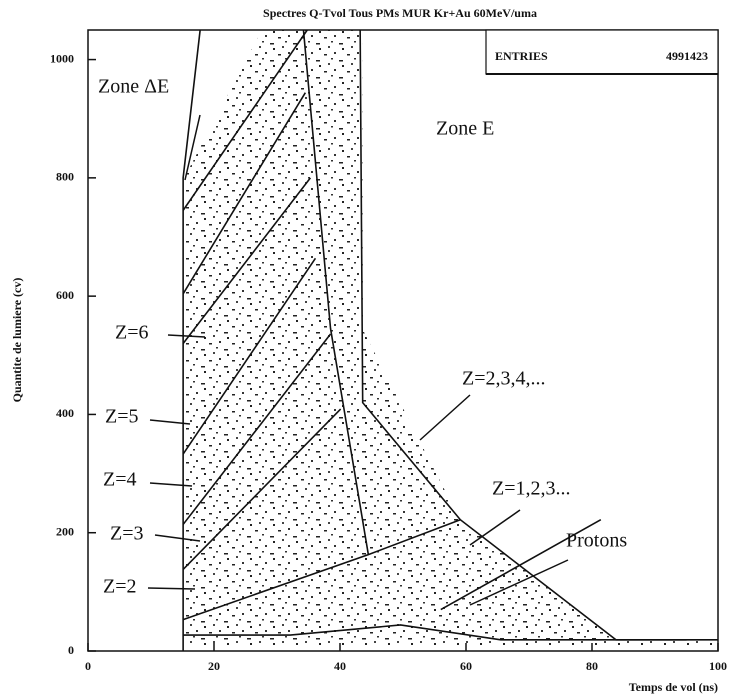  Describe the element at coordinates (673, 687) in the screenshot. I see `x-axis-label: Temps de vol (ns)` at that location.